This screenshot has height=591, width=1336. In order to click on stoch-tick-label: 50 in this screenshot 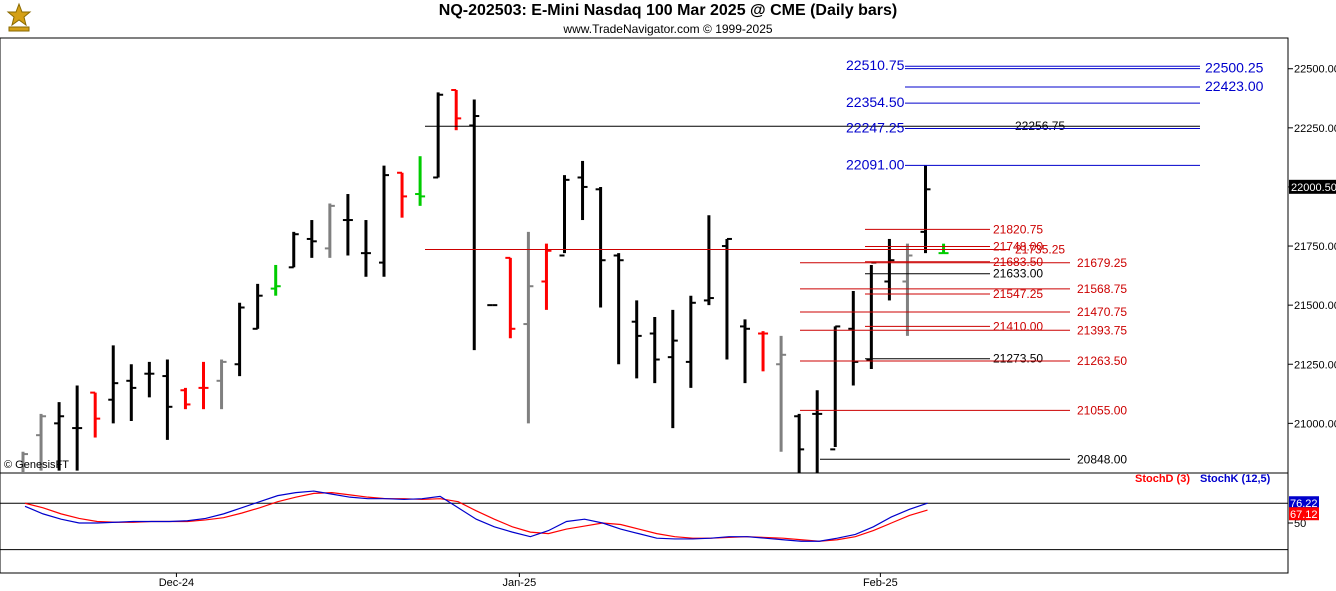, I will do `click(1300, 524)`.